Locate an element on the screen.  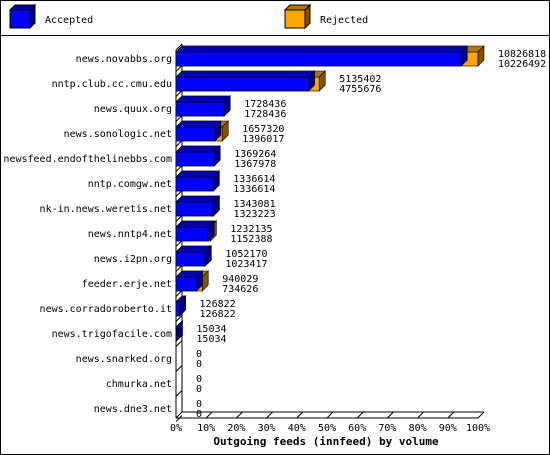
value-label: 1023417 is located at coordinates (246, 264).